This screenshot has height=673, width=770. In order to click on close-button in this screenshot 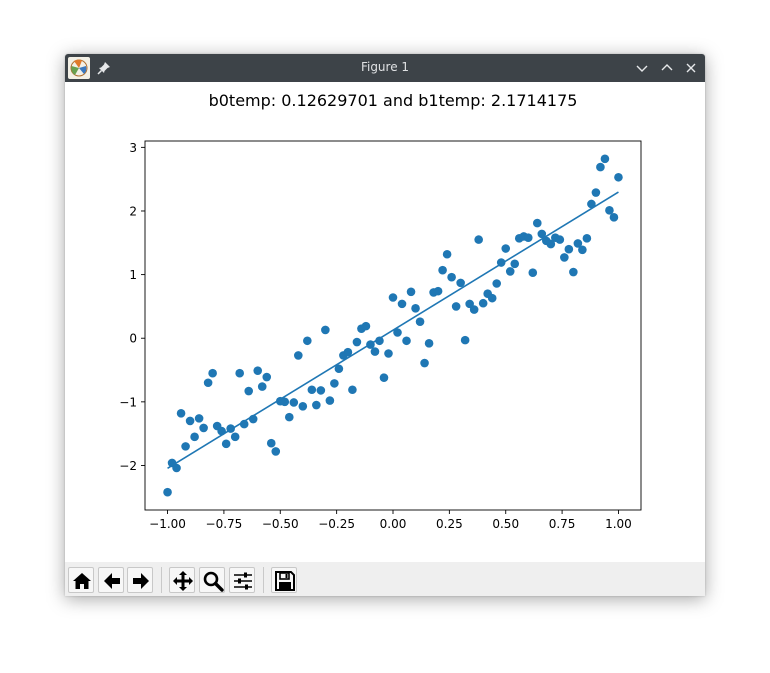, I will do `click(691, 68)`.